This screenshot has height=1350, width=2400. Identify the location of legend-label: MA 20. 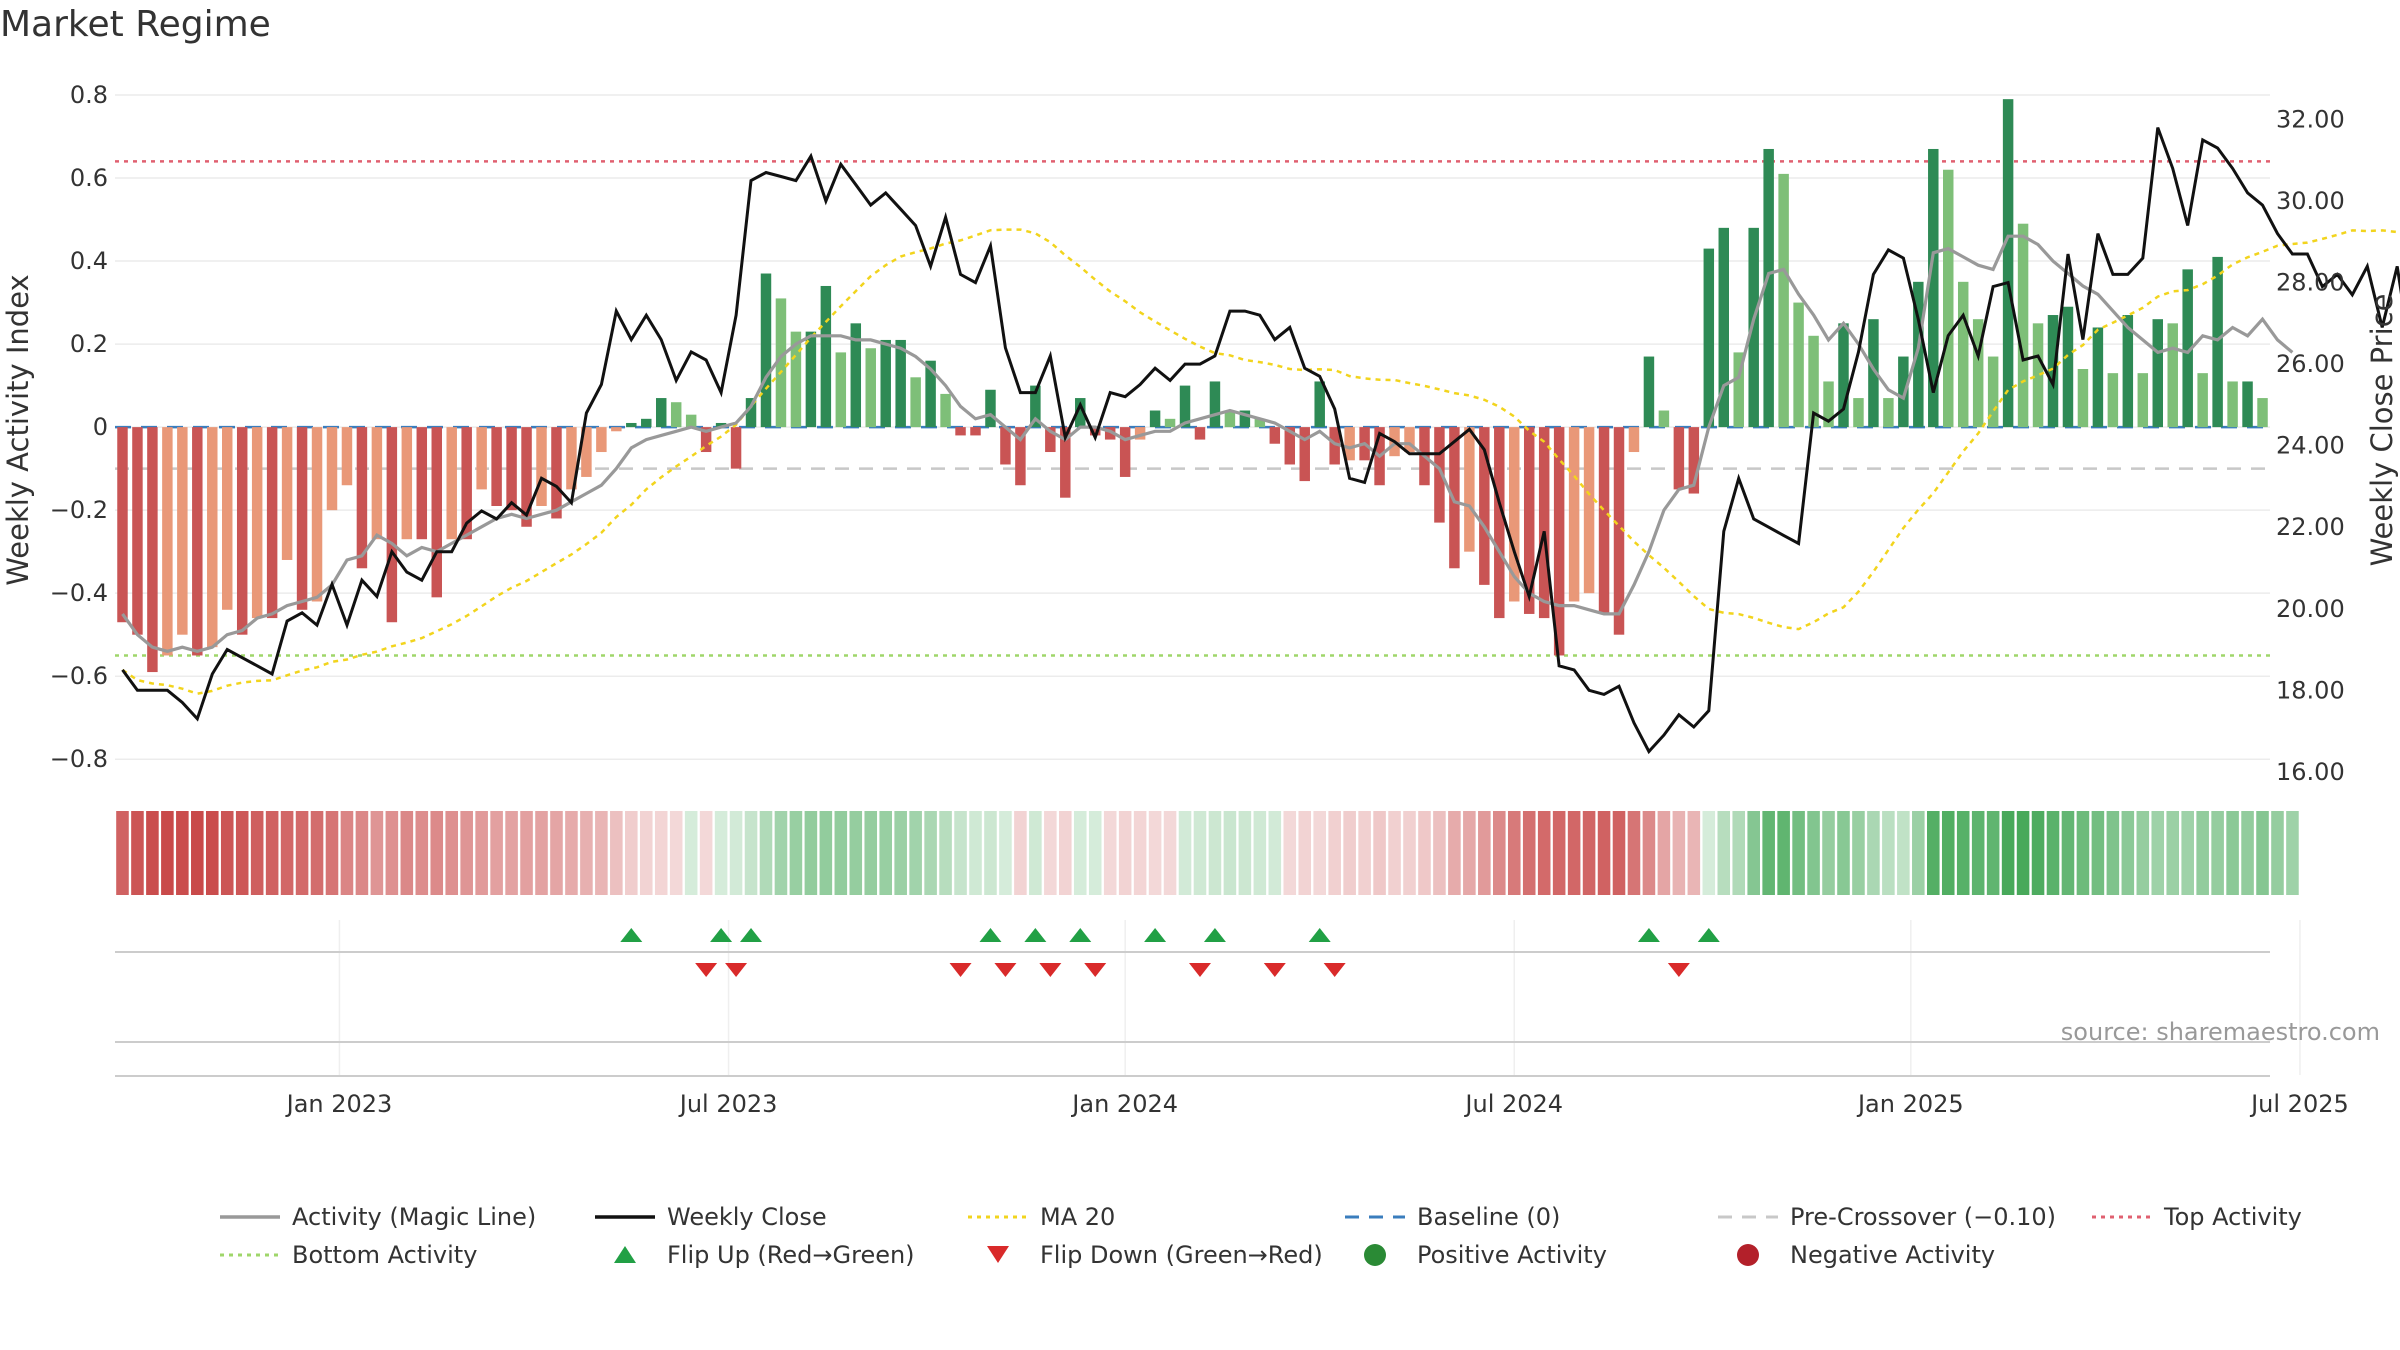
(1077, 1217).